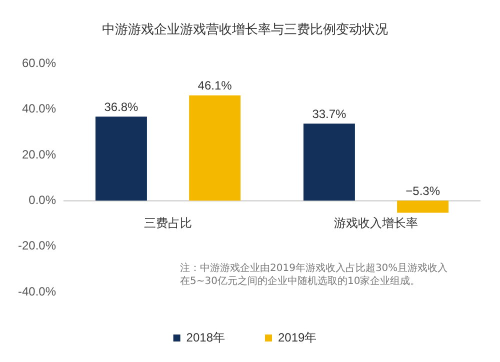  Describe the element at coordinates (423, 191) in the screenshot. I see `data-label: −5.3%` at that location.